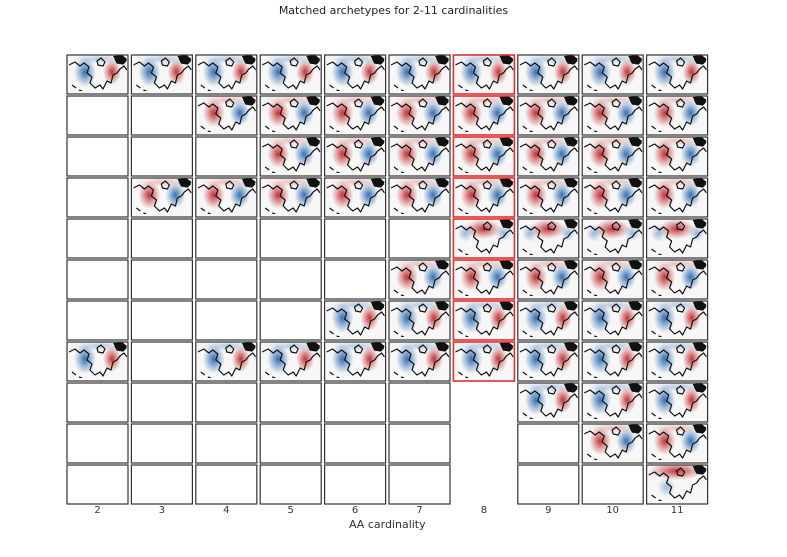  Describe the element at coordinates (484, 510) in the screenshot. I see `x-tick-label: 8` at that location.